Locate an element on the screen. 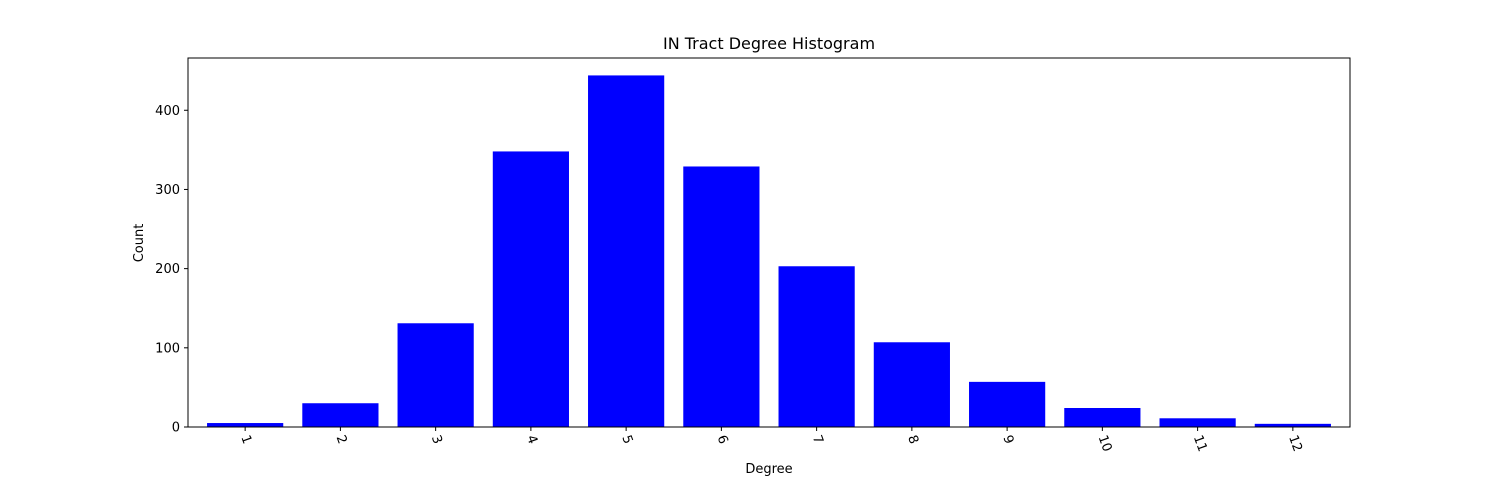 The width and height of the screenshot is (1500, 480). x-tick-label-8: 8 is located at coordinates (912, 439).